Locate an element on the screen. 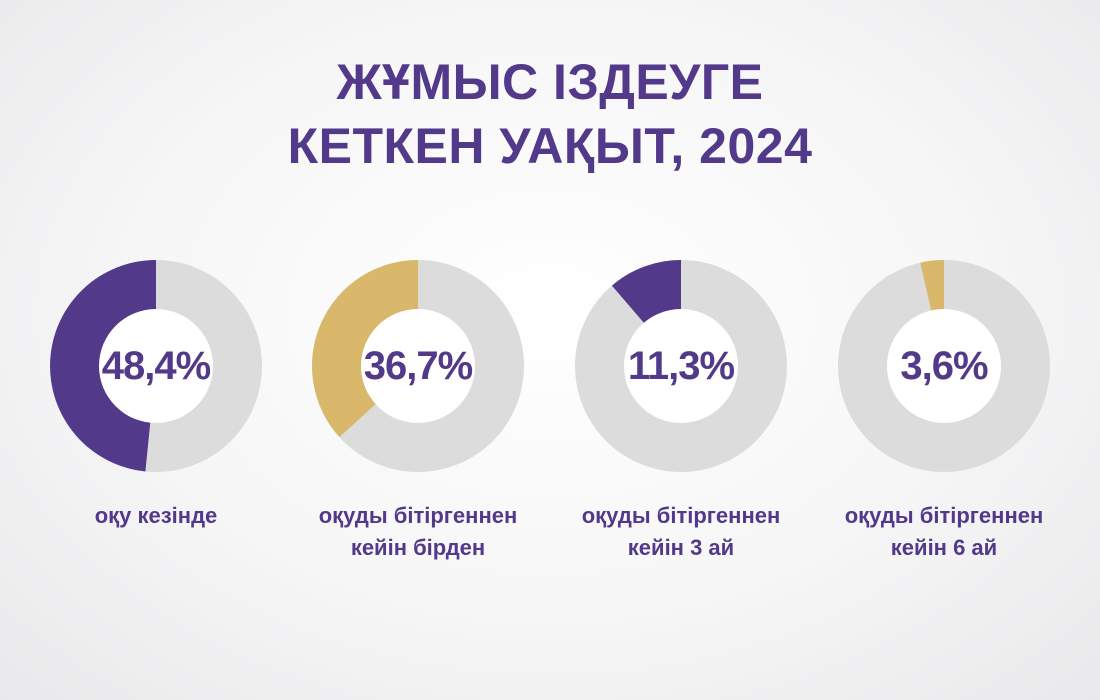 The width and height of the screenshot is (1100, 700). donut-caption-line-1: оқу кезінде is located at coordinates (156, 515).